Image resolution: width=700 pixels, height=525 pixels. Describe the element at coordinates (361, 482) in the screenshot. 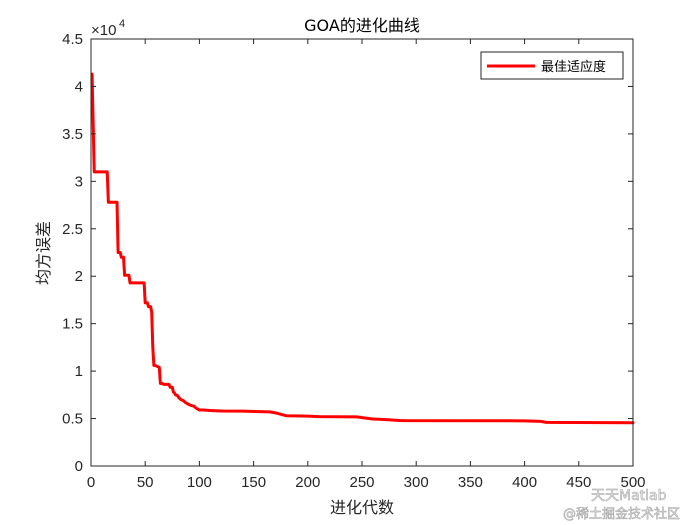

I see `x-tick-label: 250` at that location.